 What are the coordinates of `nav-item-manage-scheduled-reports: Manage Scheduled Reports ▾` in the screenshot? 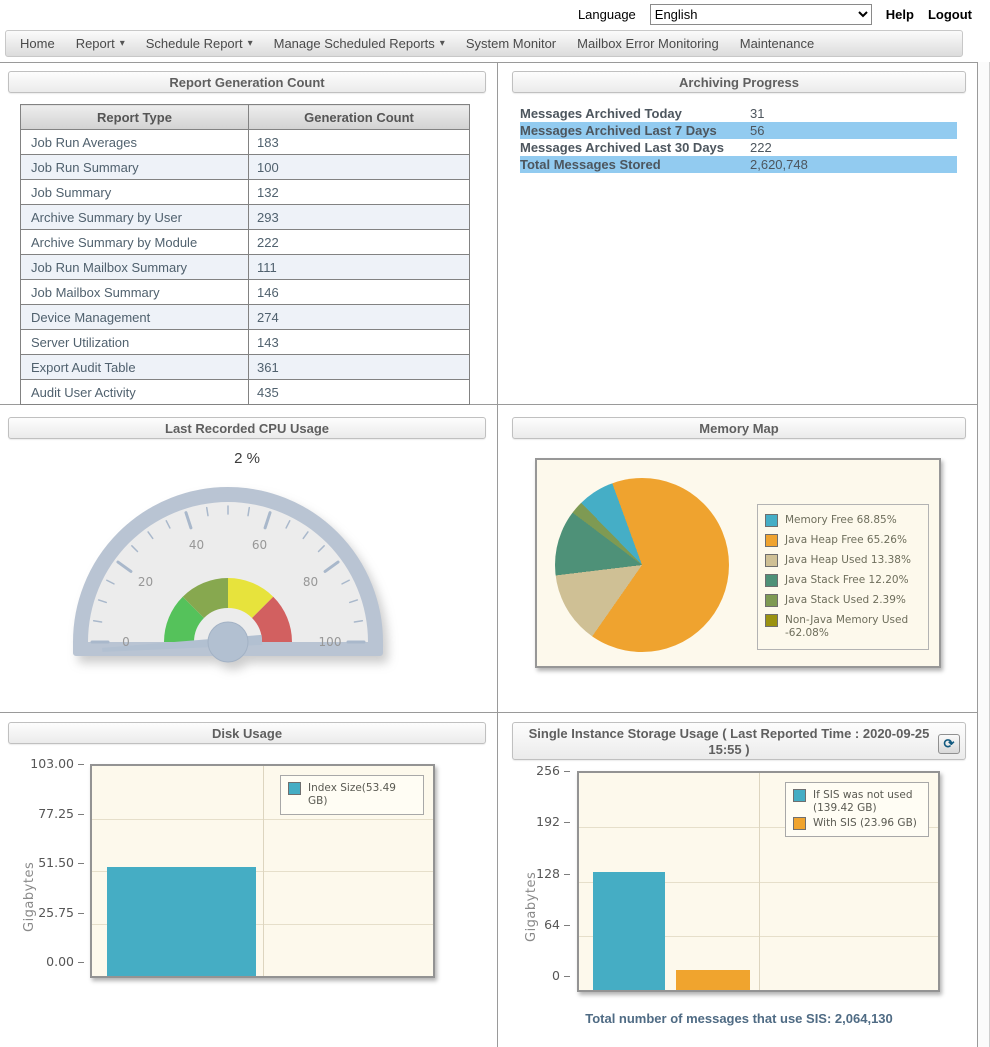 It's located at (359, 43).